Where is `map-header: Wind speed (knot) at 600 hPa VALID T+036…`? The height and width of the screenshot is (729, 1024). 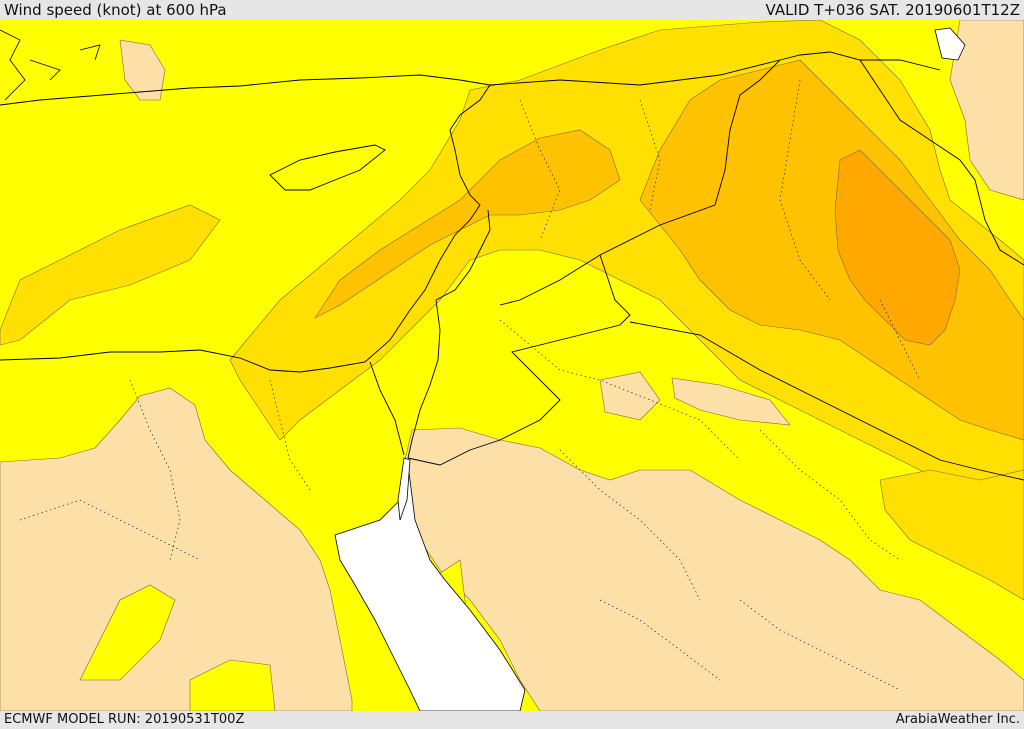 map-header: Wind speed (knot) at 600 hPa VALID T+036… is located at coordinates (512, 10).